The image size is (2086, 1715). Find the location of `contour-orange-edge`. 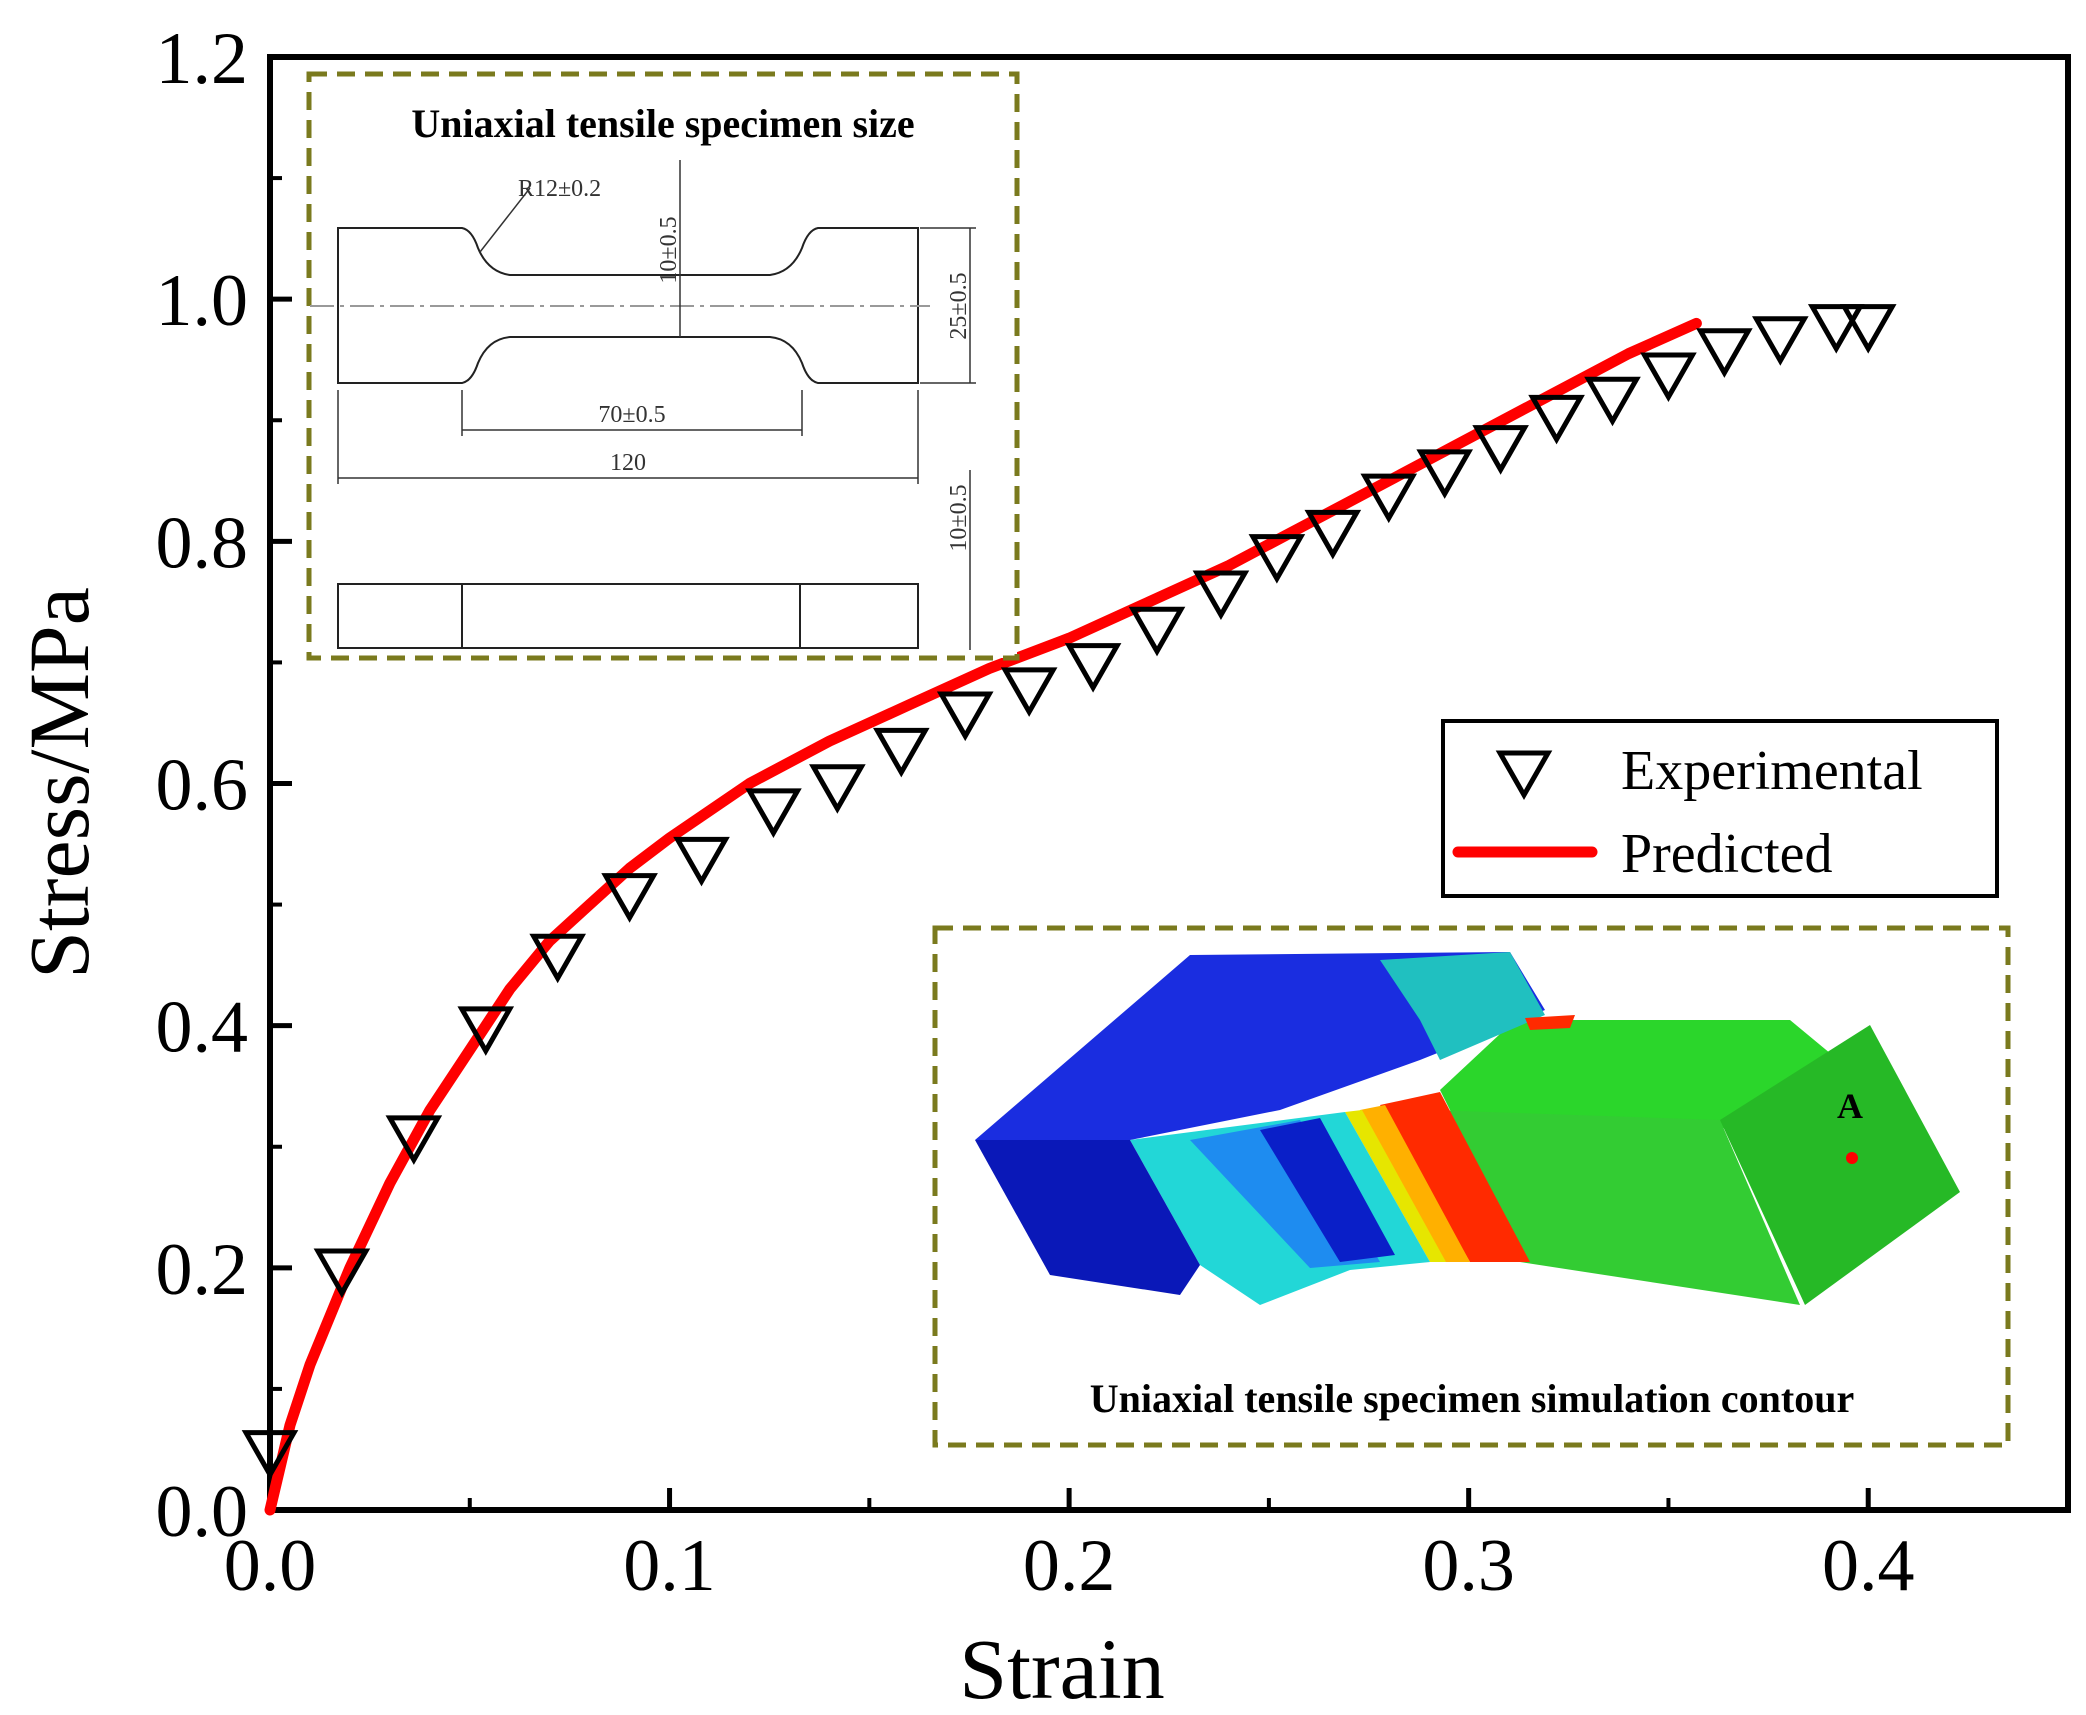

contour-orange-edge is located at coordinates (1415, 1183).